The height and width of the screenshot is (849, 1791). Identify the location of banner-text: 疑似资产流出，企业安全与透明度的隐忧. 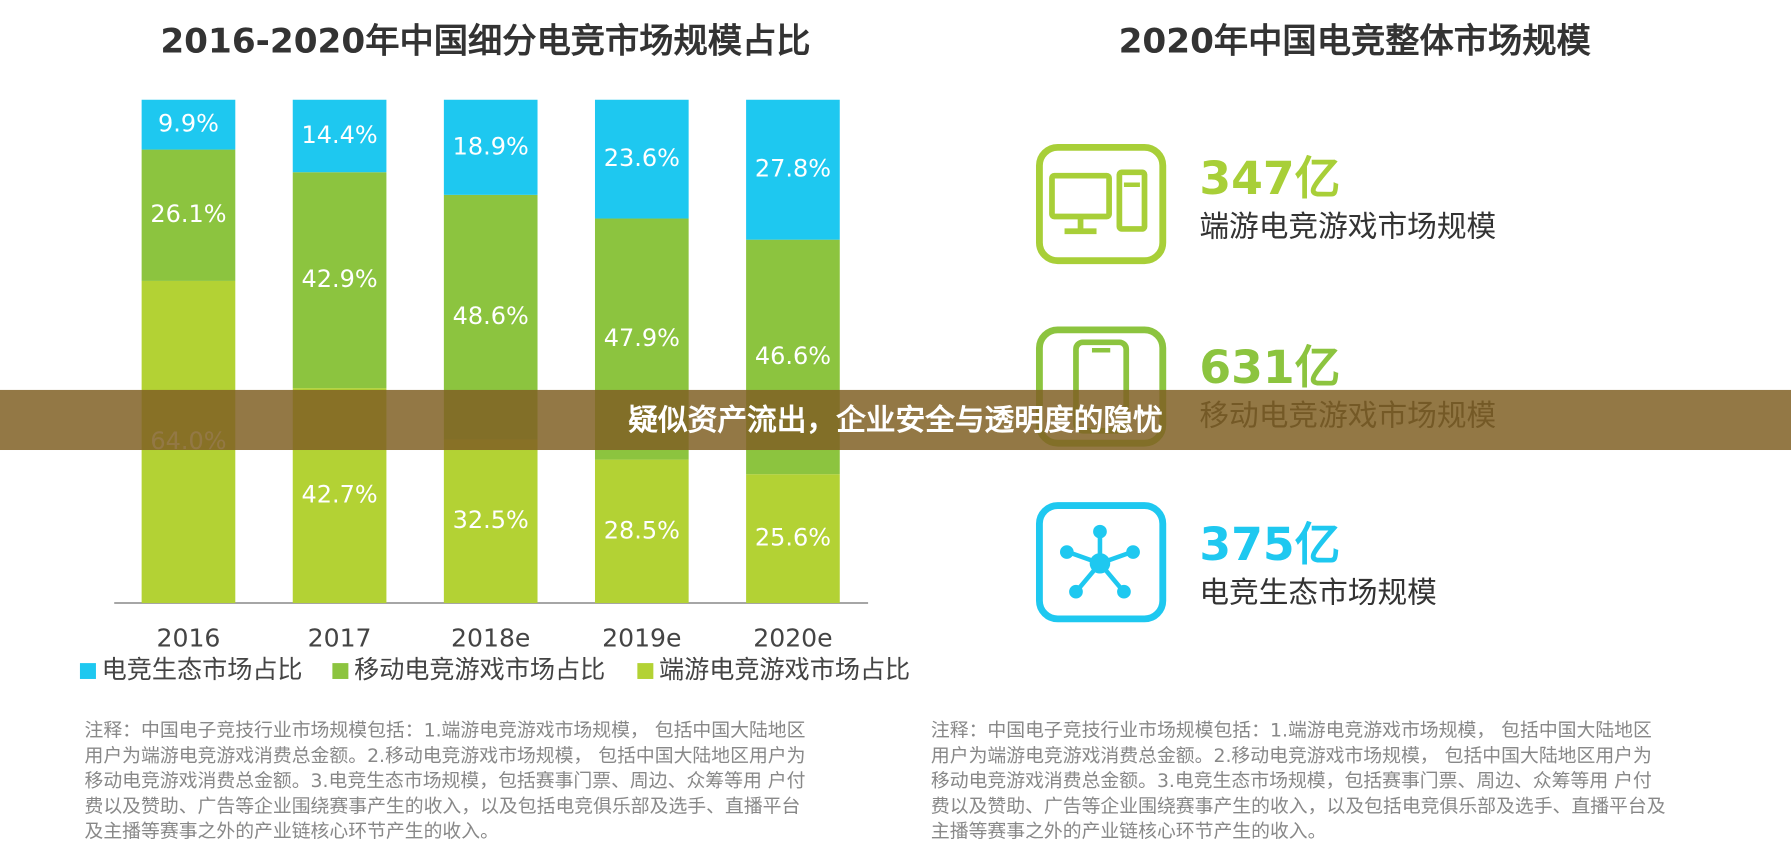
(895, 420).